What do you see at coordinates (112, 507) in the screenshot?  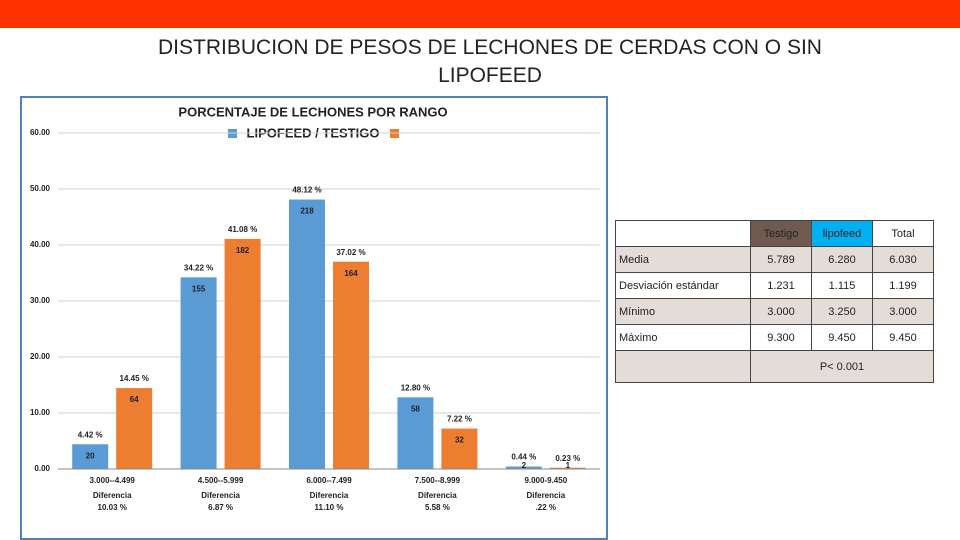 I see `difference-value: 10.03 %` at bounding box center [112, 507].